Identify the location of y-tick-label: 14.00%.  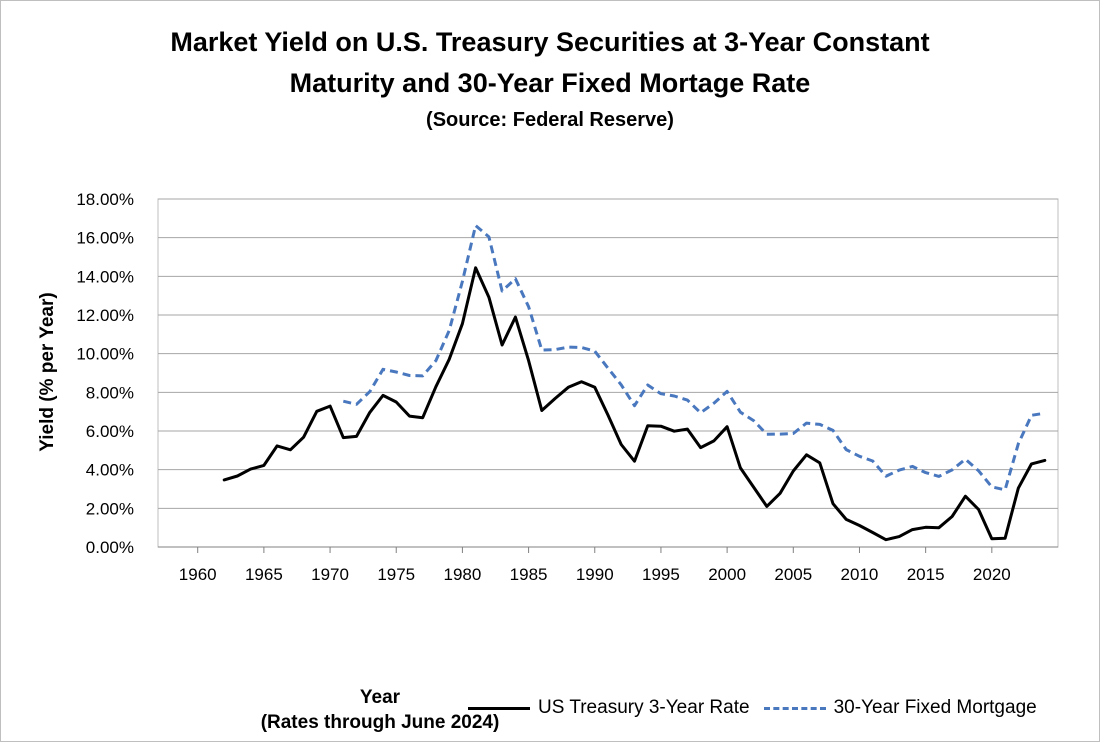
(105, 276).